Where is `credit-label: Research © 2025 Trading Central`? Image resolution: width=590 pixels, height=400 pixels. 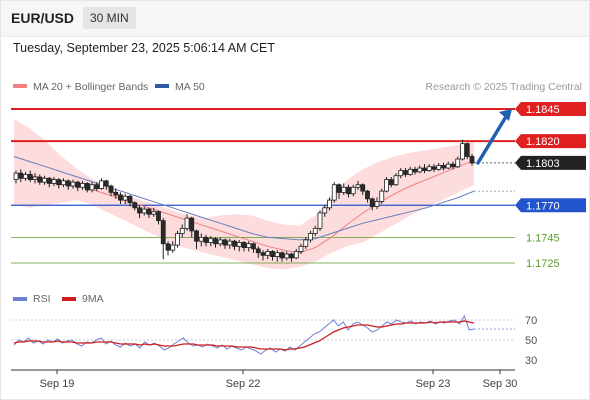
credit-label: Research © 2025 Trading Central is located at coordinates (503, 87).